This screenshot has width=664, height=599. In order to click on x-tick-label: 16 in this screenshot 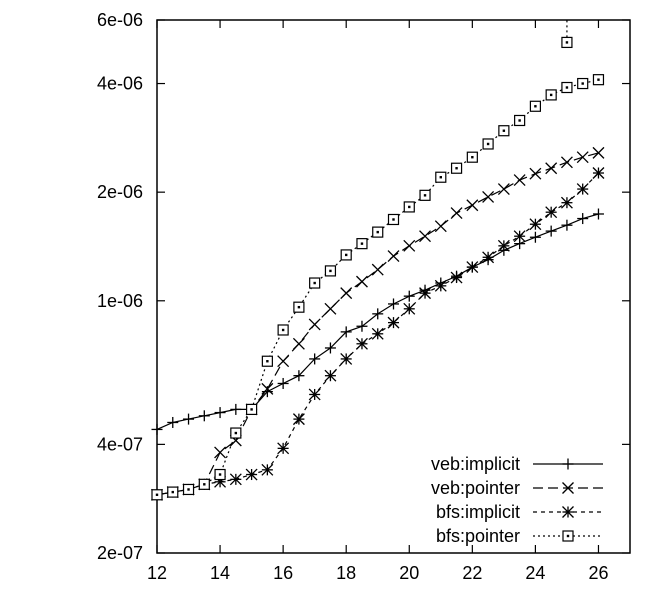, I will do `click(283, 573)`.